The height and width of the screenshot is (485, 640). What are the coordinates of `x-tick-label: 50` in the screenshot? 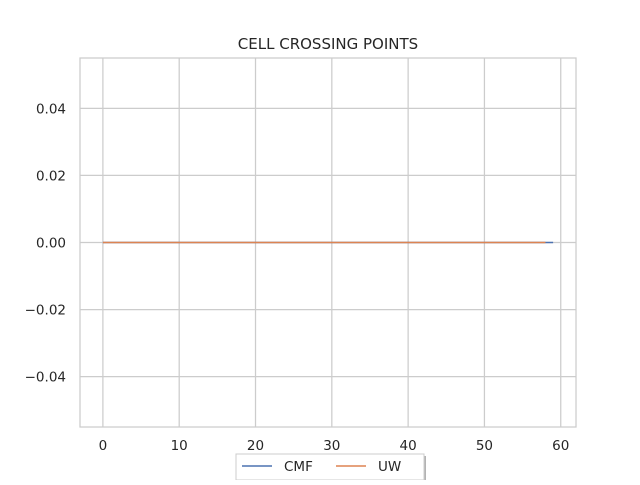 It's located at (484, 446).